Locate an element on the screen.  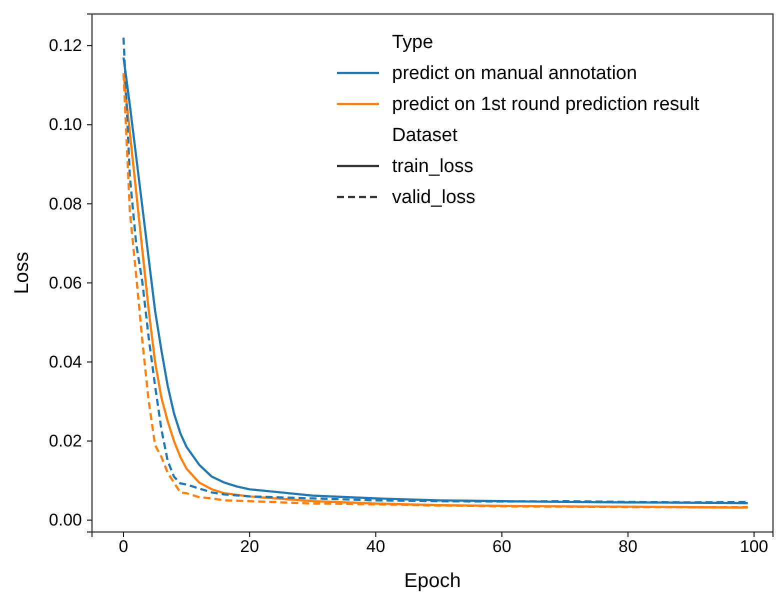
y-tick-label: 0.00 is located at coordinates (65, 520).